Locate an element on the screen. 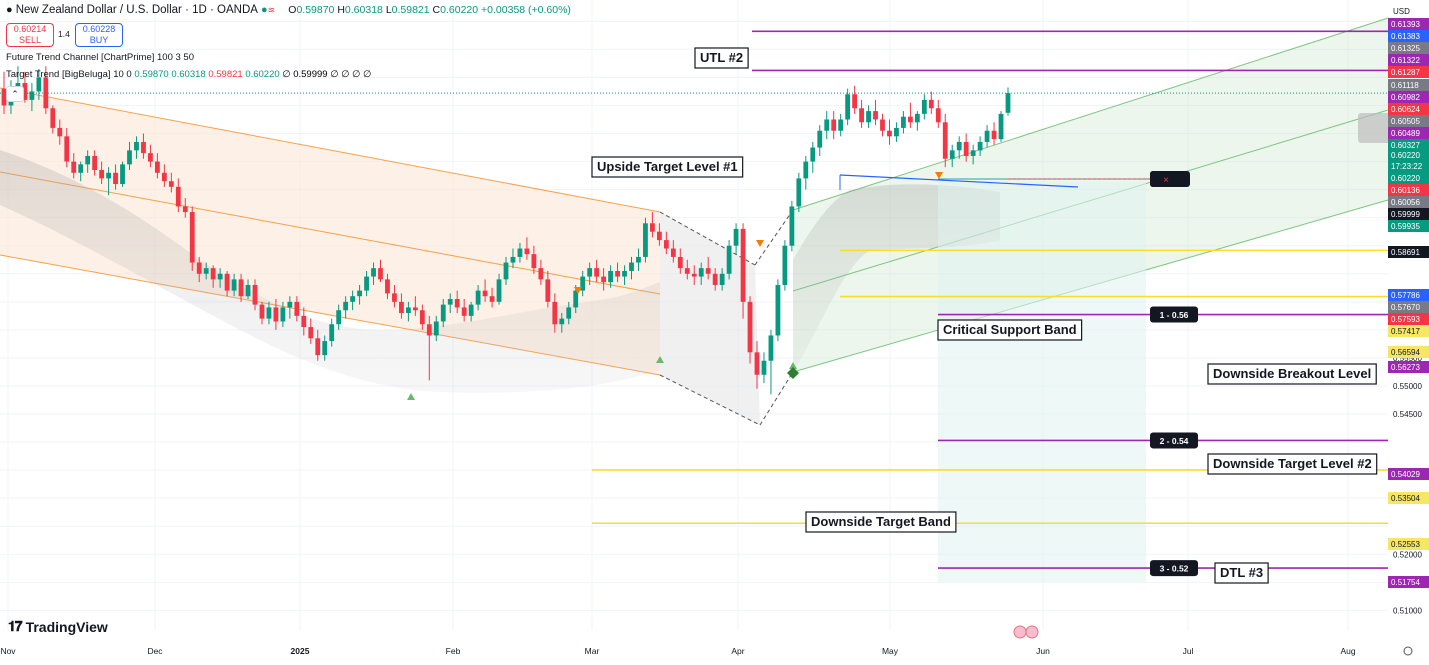  orange-channel-mid is located at coordinates (330, 233).